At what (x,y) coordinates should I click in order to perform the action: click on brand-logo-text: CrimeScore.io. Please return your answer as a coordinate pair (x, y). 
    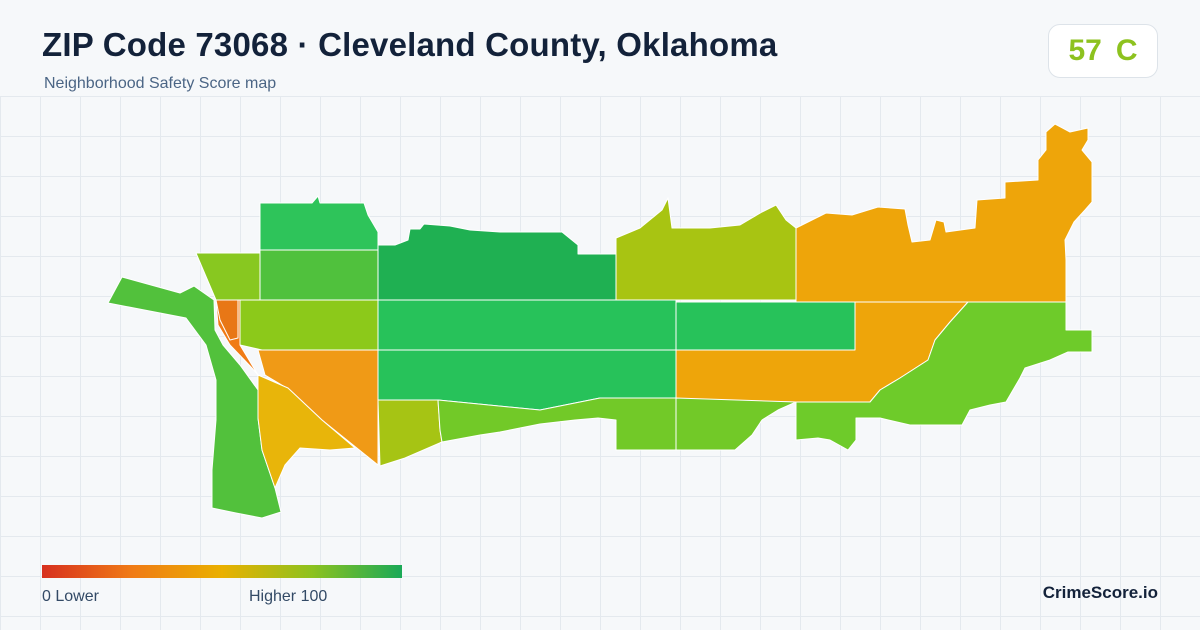
    Looking at the image, I should click on (1100, 592).